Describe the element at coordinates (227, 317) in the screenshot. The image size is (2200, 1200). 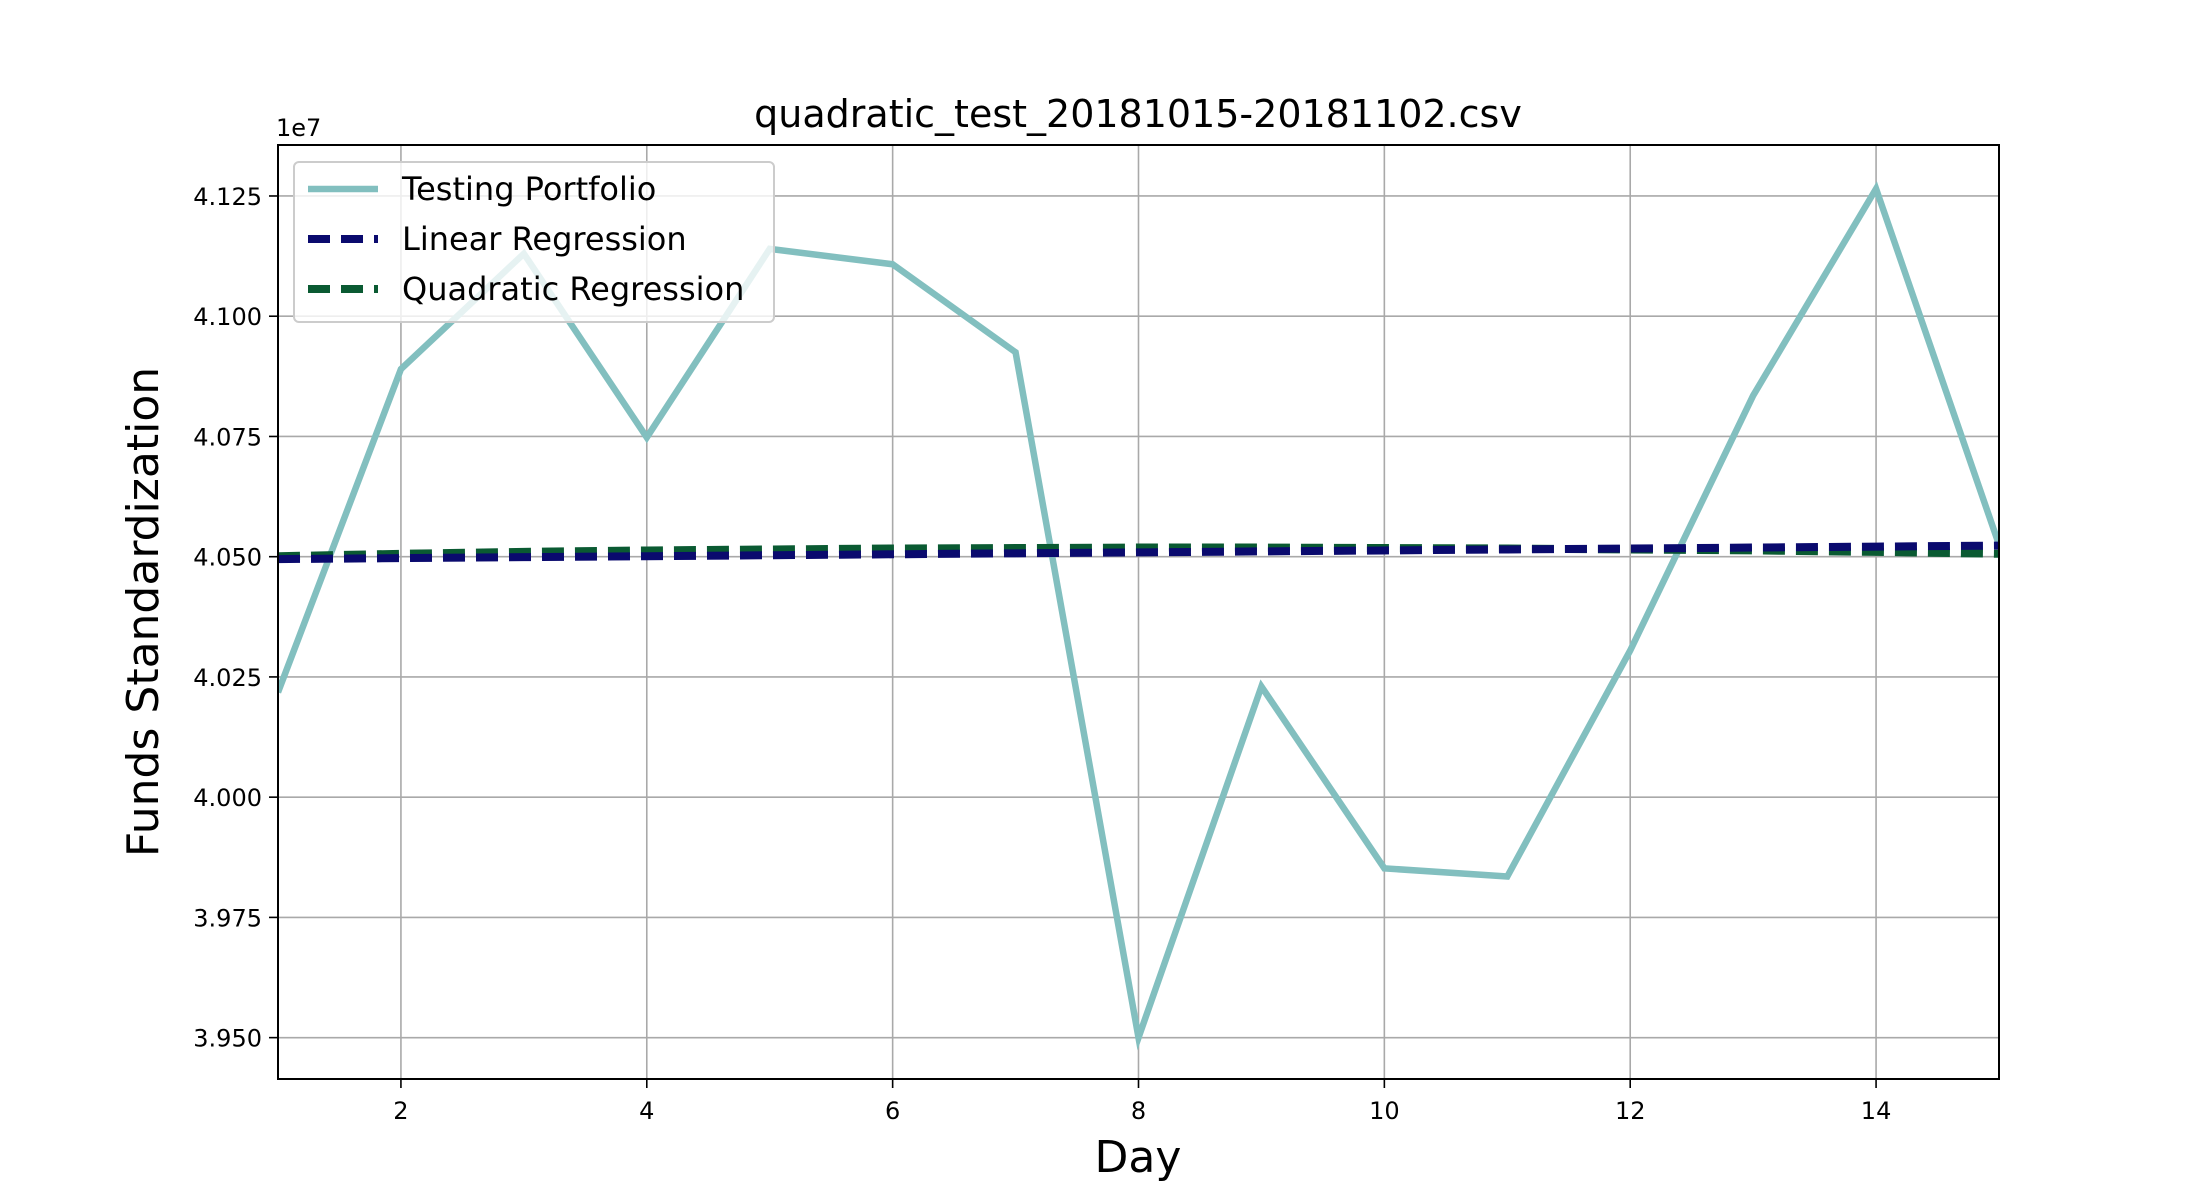
I see `y-tick-label: 4.100` at that location.